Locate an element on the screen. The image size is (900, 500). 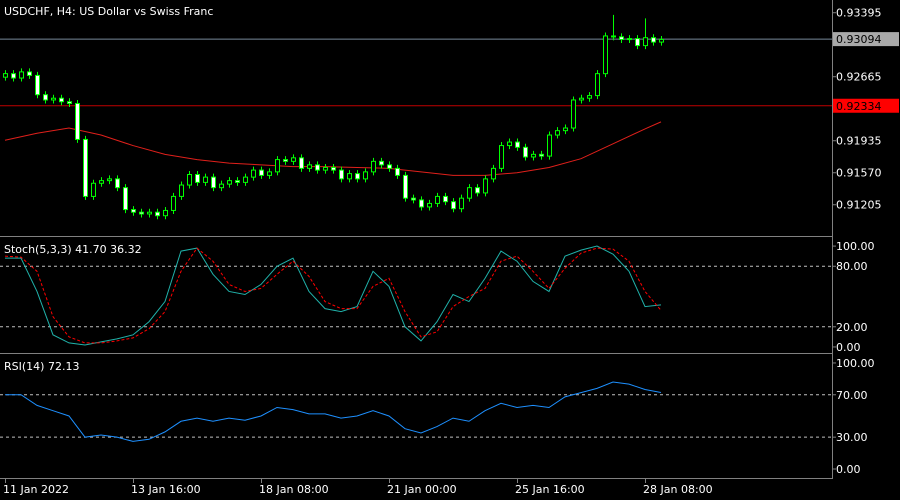
x-tick-label: 13 Jan 16:00 is located at coordinates (166, 489).